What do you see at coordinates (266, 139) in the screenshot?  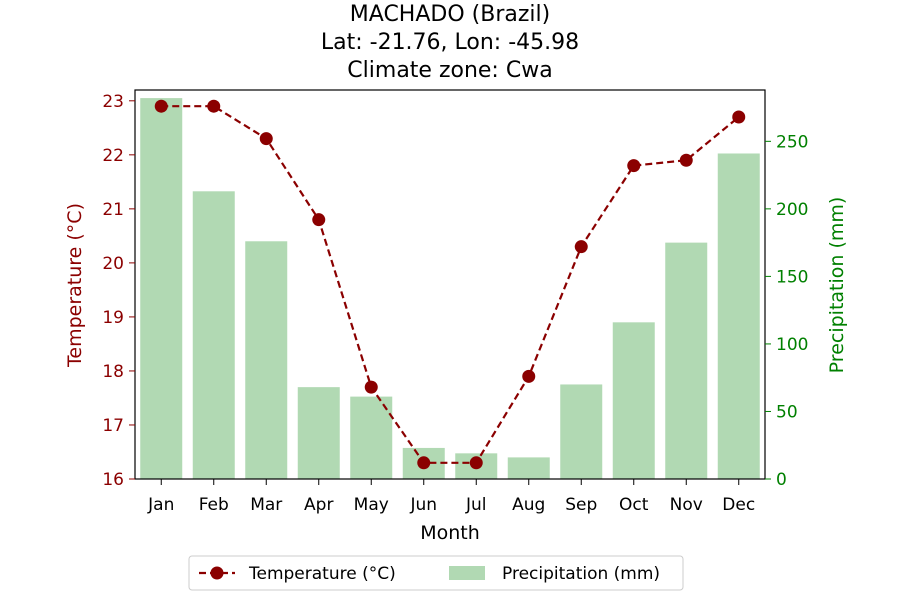 I see `temperature-point-mar` at bounding box center [266, 139].